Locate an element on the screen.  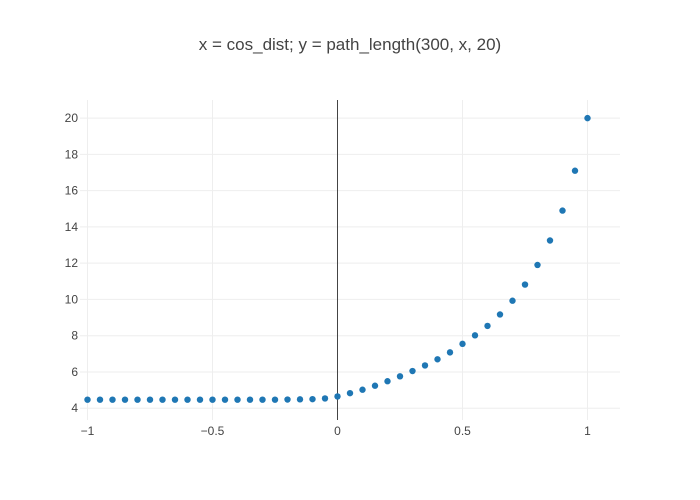
y-axis-tick-labels: 4 6 8 10 12 14 16 18 20 is located at coordinates (72, 263).